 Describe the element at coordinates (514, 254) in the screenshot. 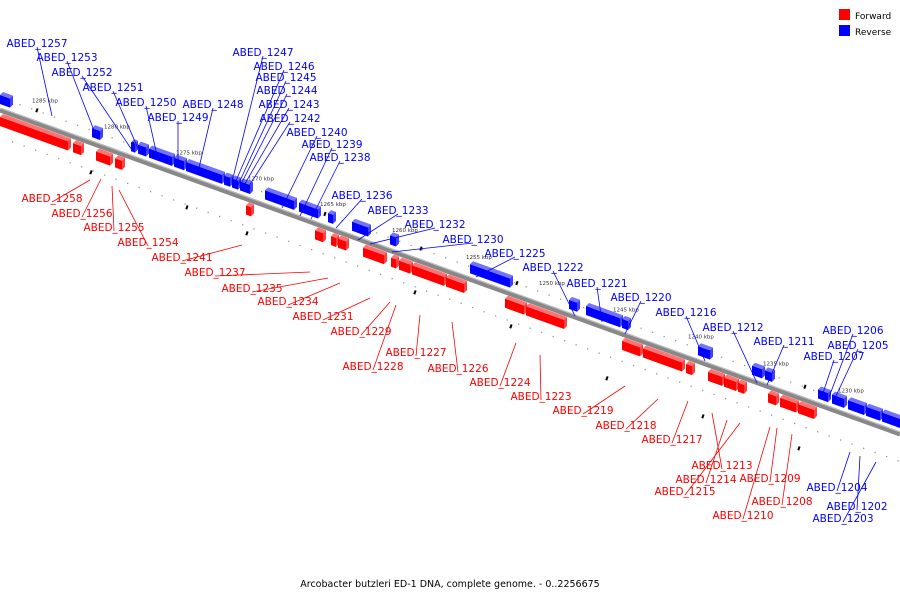

I see `gene-label-abed-1225: ABED_1225` at that location.